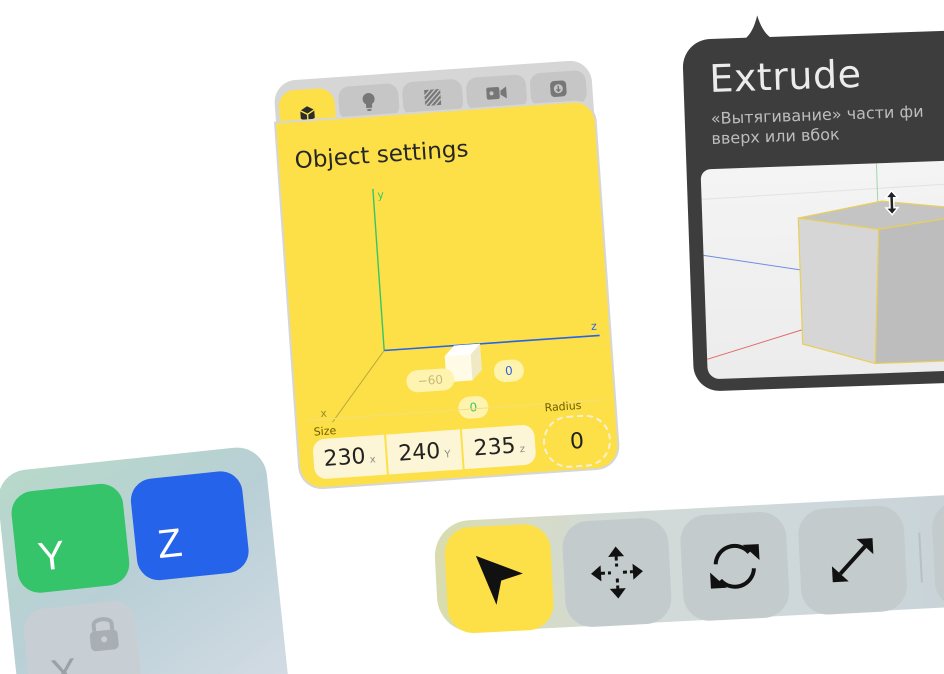  I want to click on tab-camera, so click(496, 93).